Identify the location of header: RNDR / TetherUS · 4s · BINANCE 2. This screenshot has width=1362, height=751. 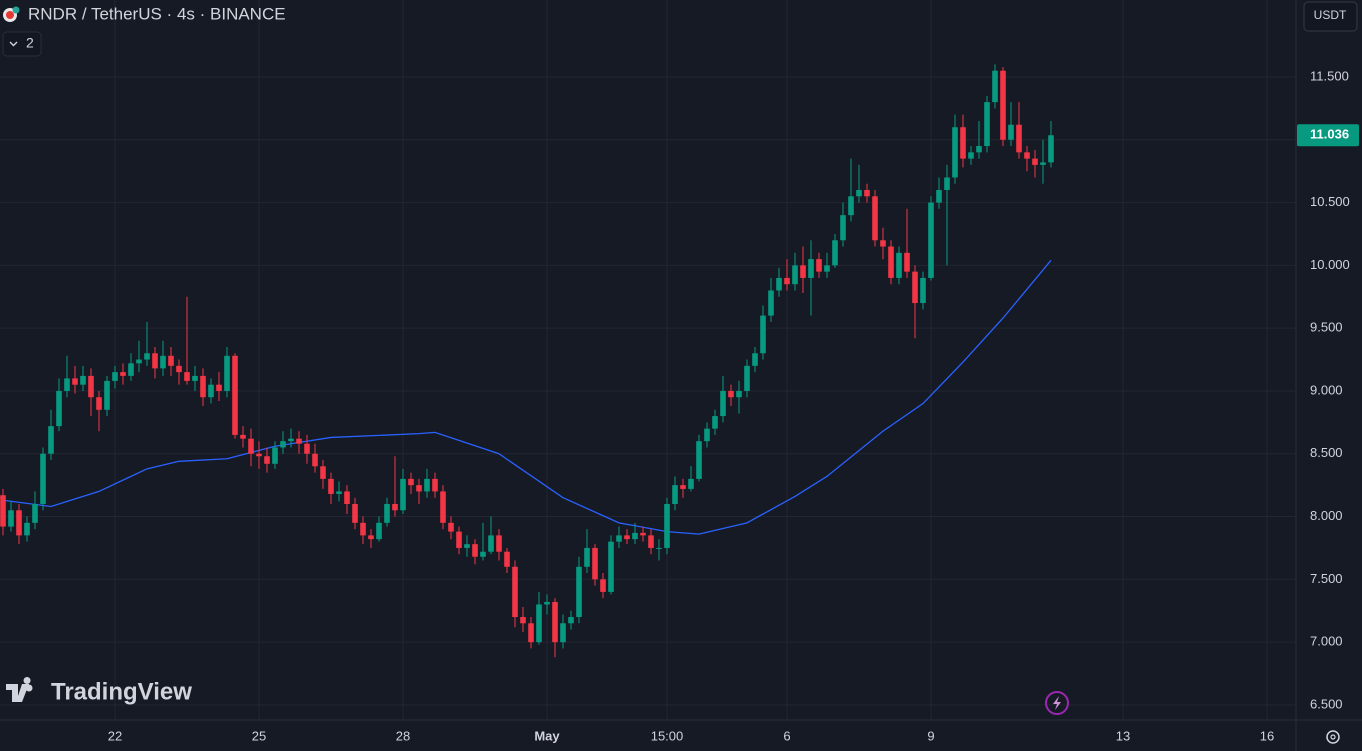
(144, 30).